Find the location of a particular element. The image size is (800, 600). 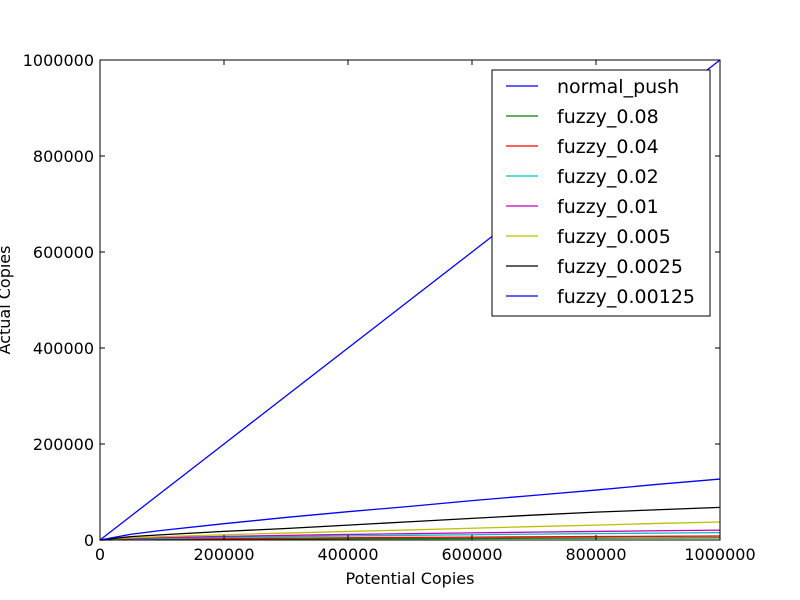

legend-label-4: fuzzy_0.02 is located at coordinates (608, 177).